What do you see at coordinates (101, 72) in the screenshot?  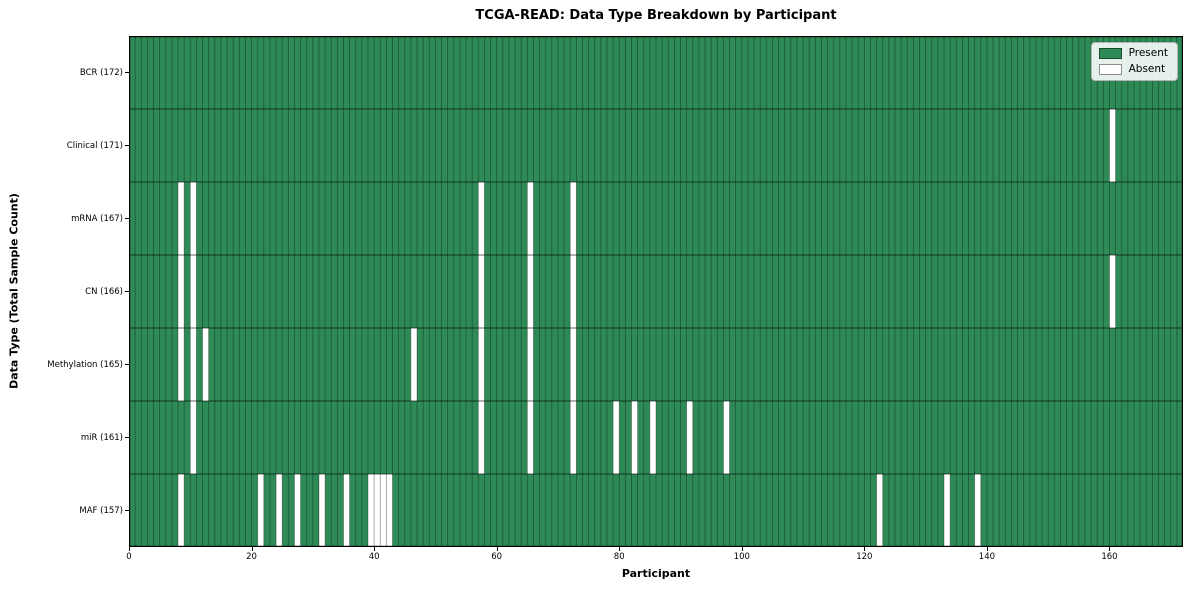 I see `ytick-label-BCR: BCR (172)` at bounding box center [101, 72].